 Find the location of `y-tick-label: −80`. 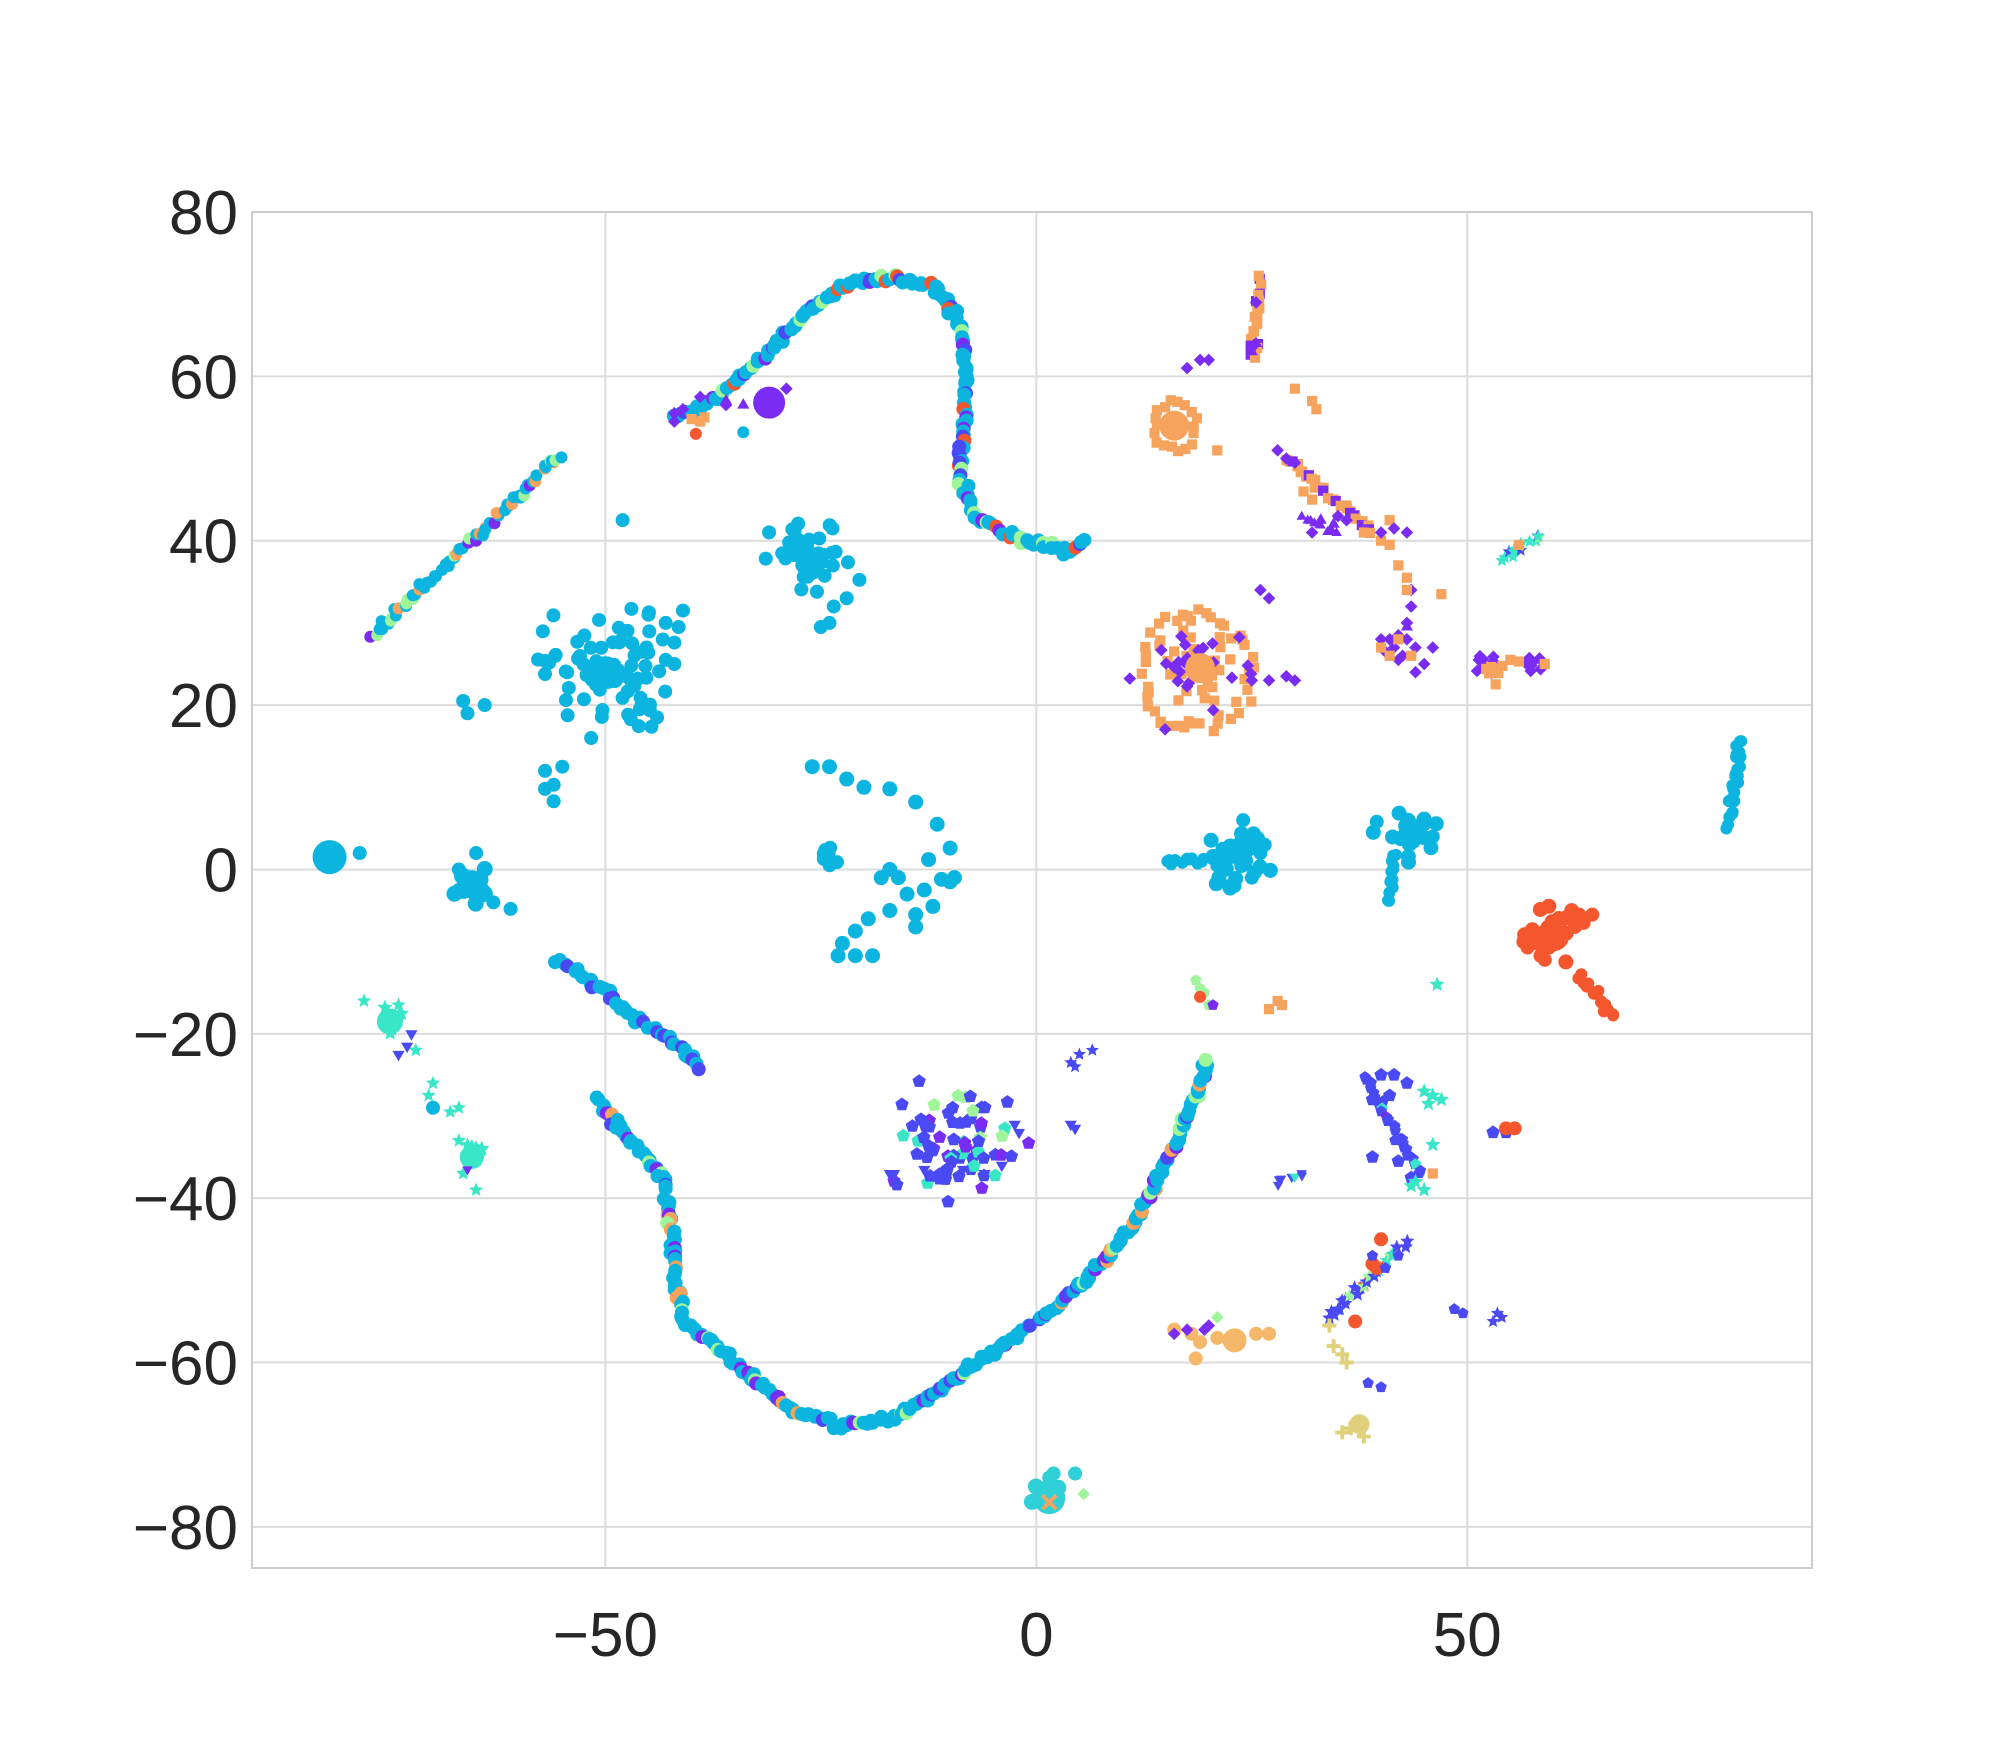

y-tick-label: −80 is located at coordinates (185, 1528).